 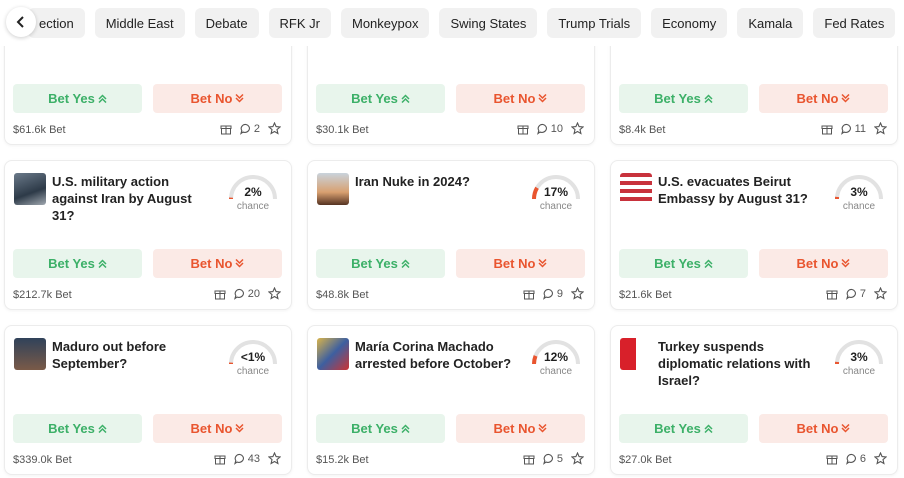 I want to click on tab: Trump Trials, so click(x=594, y=23).